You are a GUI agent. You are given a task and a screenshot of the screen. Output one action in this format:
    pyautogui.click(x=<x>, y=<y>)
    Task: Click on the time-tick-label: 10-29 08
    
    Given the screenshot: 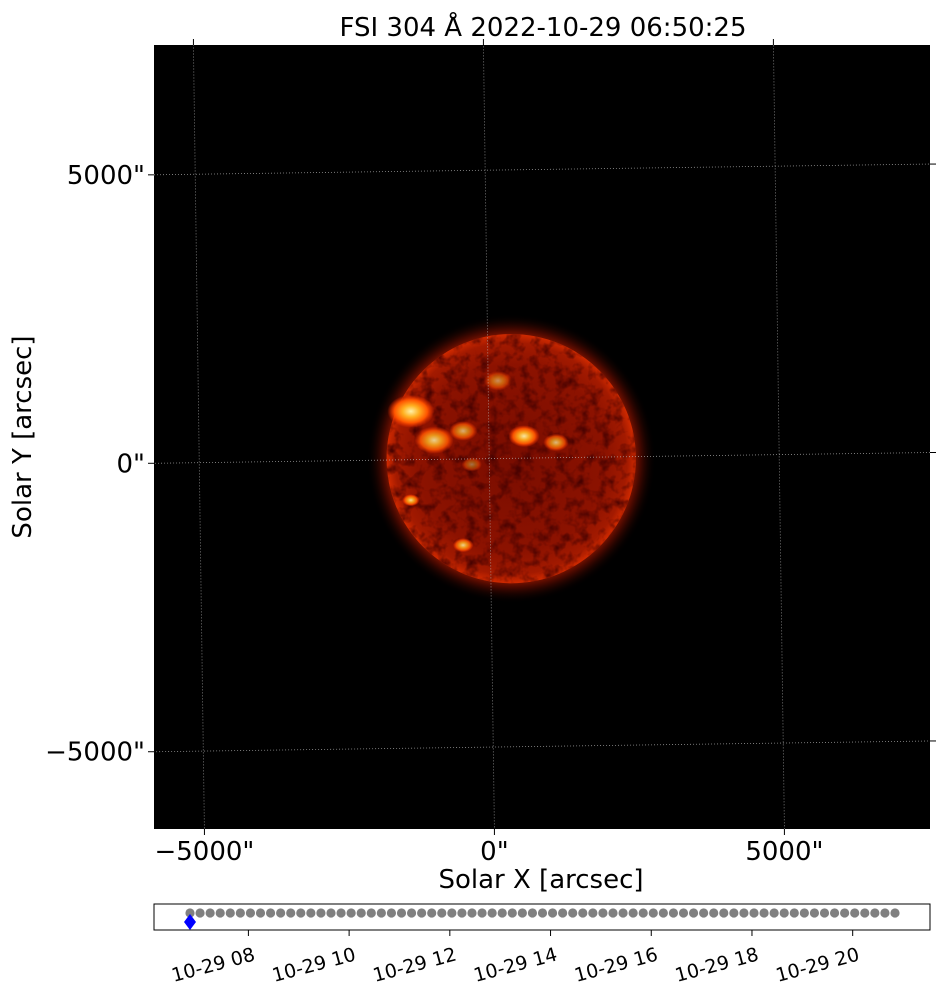 What is the action you would take?
    pyautogui.click(x=213, y=965)
    